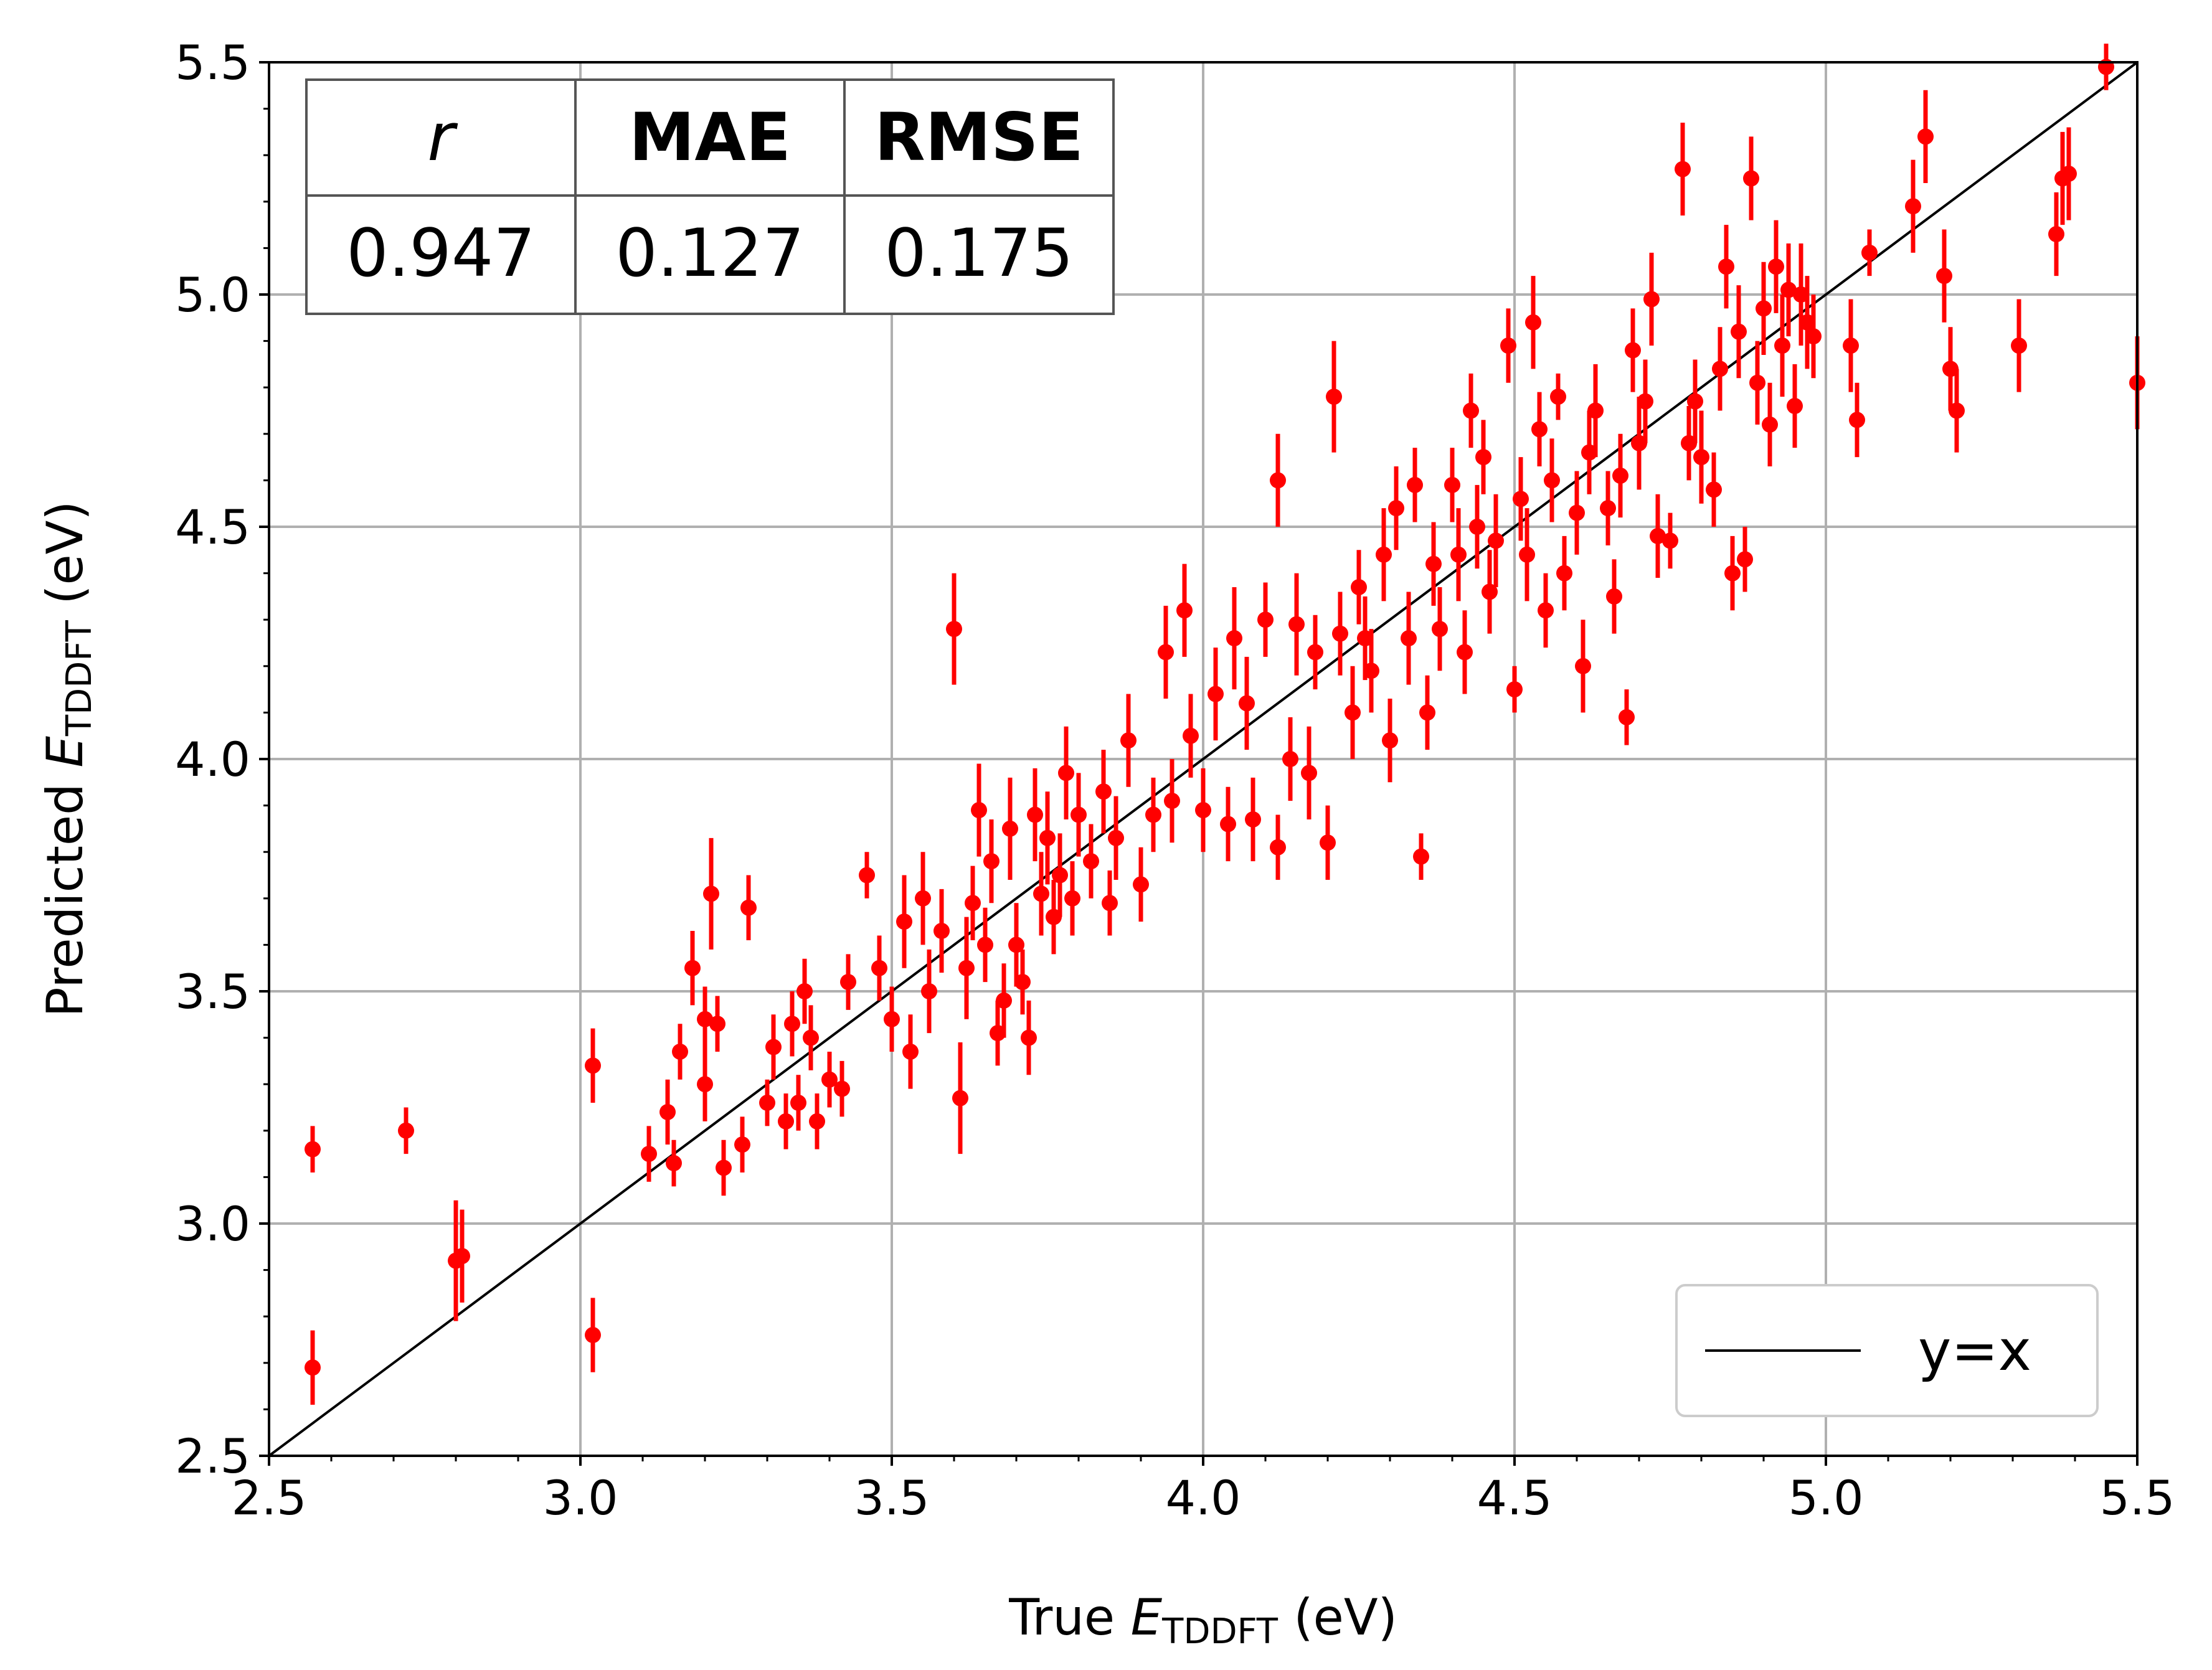  I want to click on x-axis-label-prefix: True, so click(1069, 1617).